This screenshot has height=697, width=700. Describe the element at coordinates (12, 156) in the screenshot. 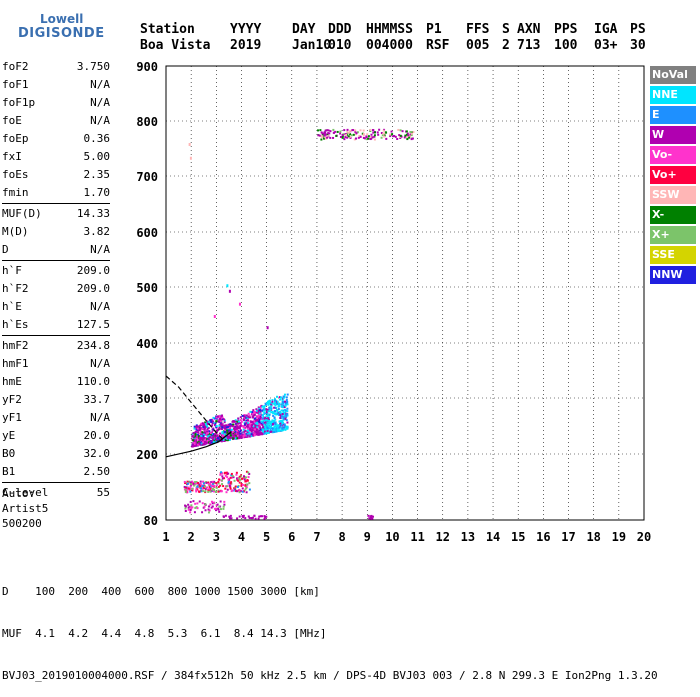

I see `param-label: fxI` at that location.